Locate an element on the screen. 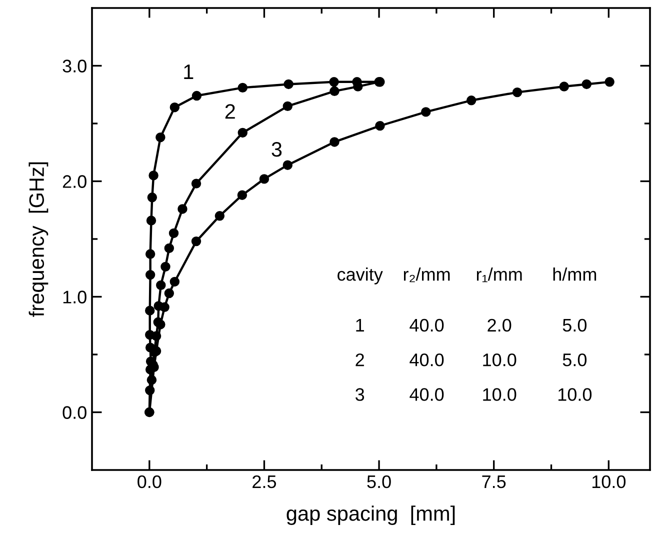  x-tick-label: 0.0 is located at coordinates (150, 481).